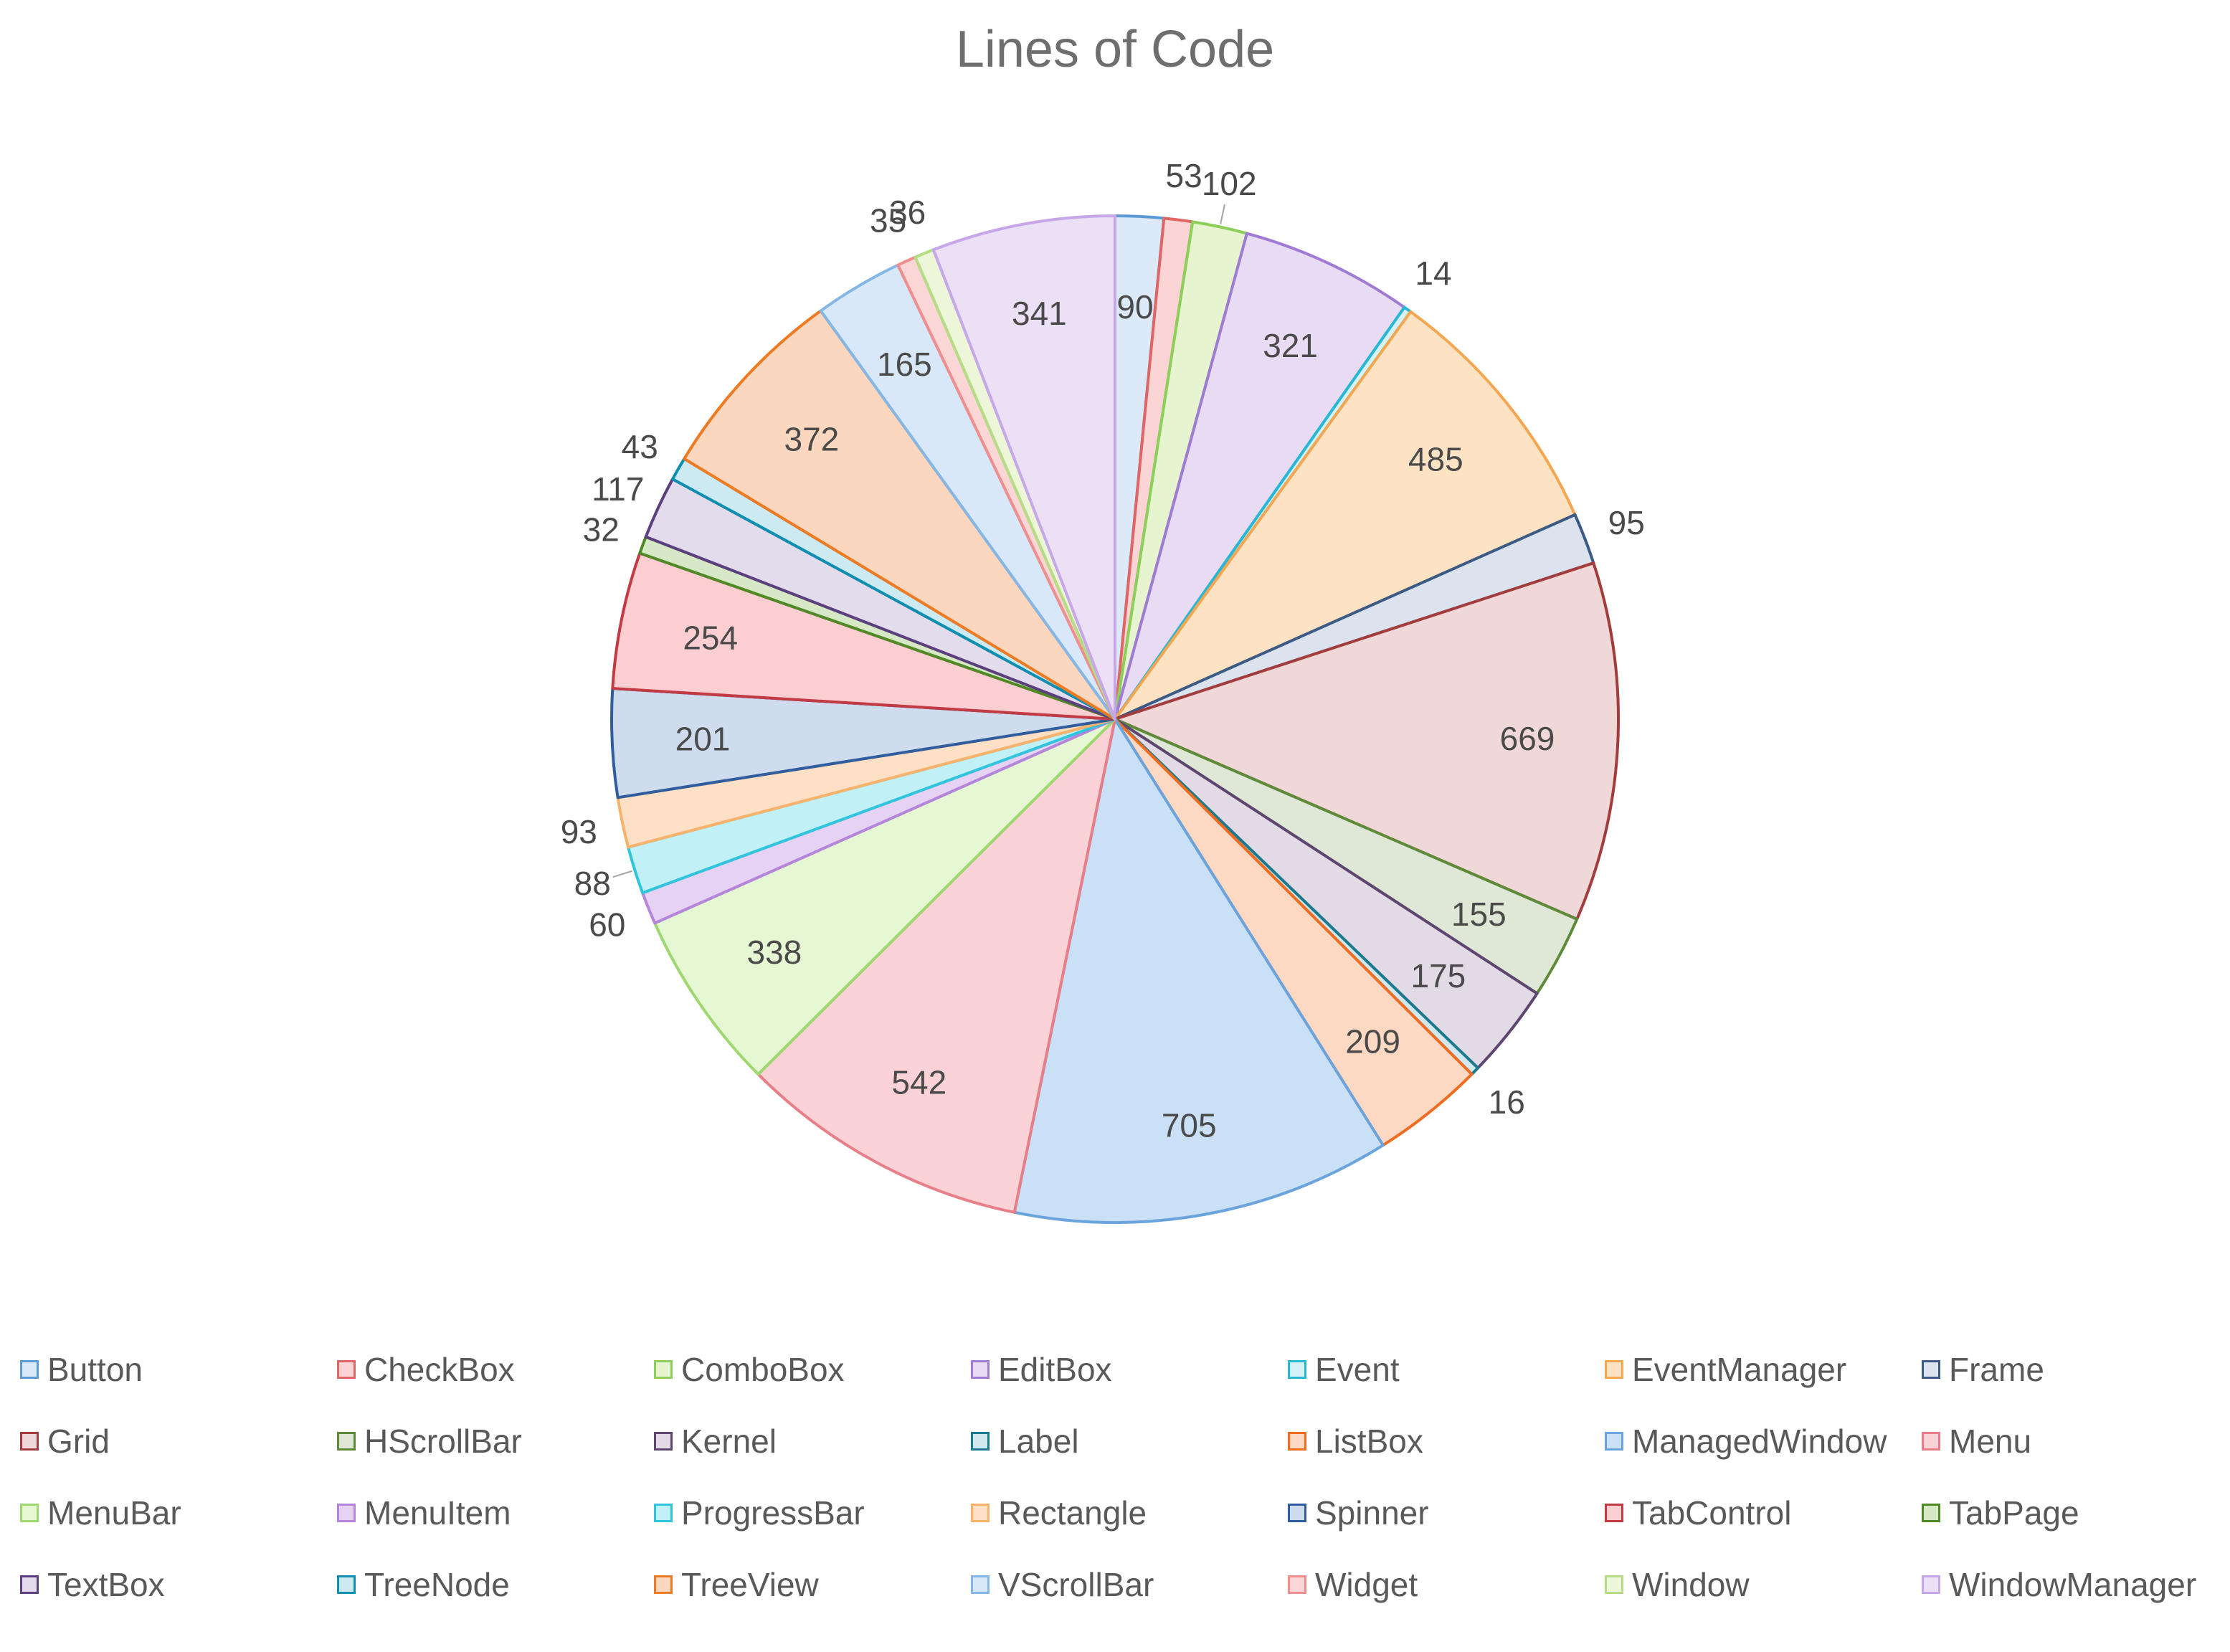  Describe the element at coordinates (1446, 1513) in the screenshot. I see `legend-item-spinner: Spinner` at that location.